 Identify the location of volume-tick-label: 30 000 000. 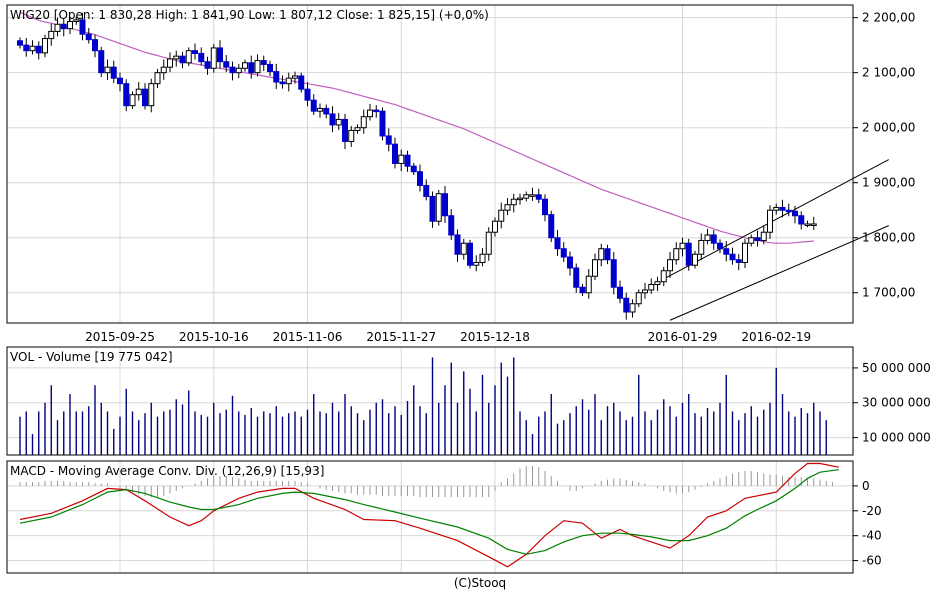
(896, 403).